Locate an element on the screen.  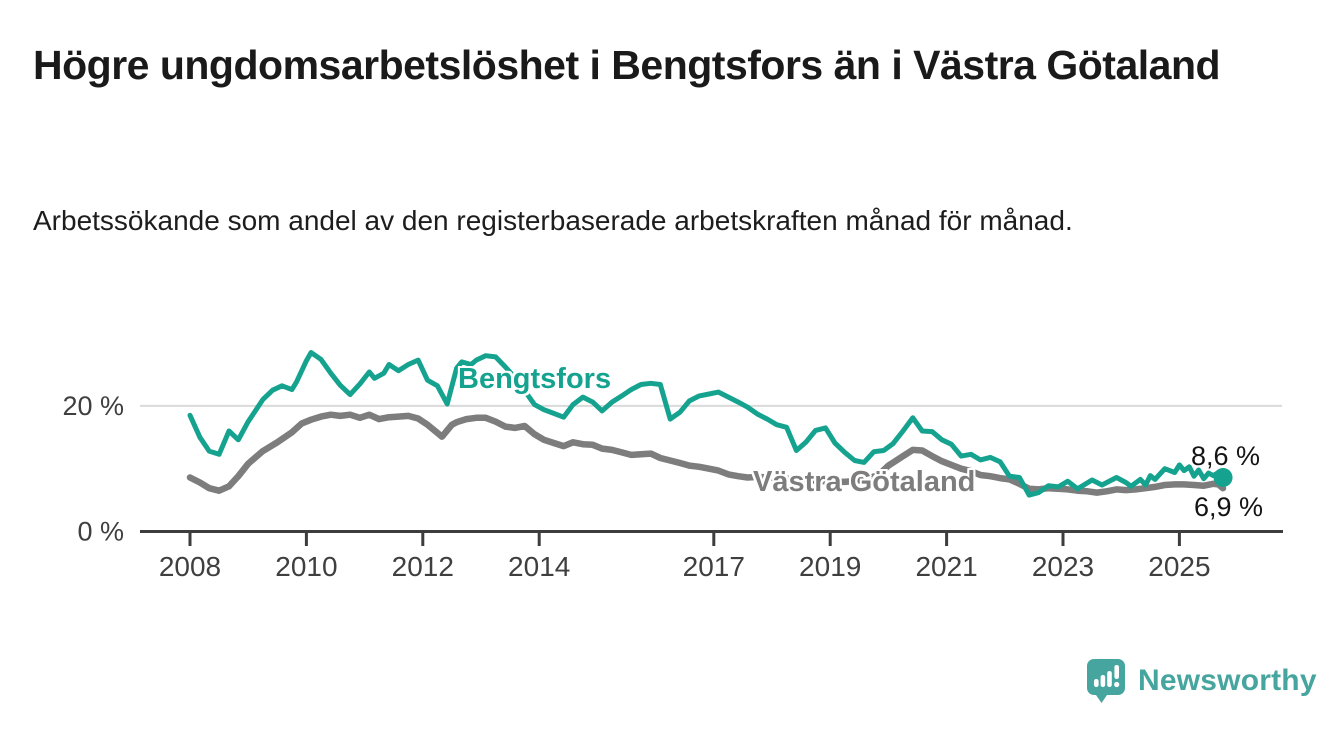
series-label-vastra-gotaland: Västra Götaland is located at coordinates (864, 482).